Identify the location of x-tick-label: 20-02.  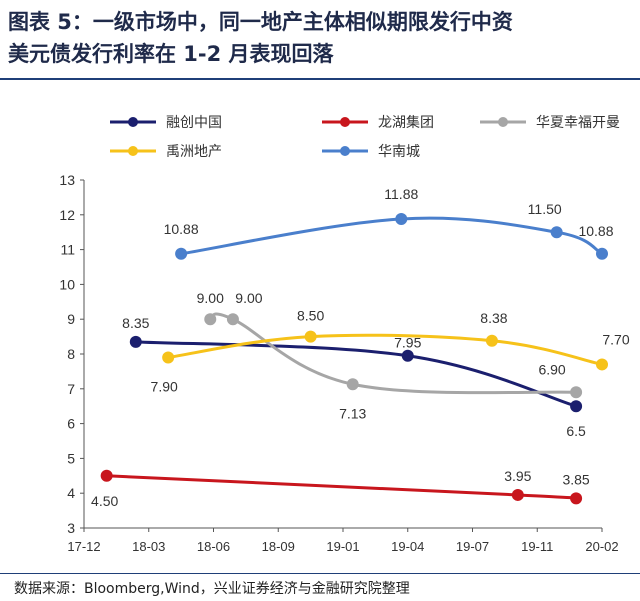
(601, 546).